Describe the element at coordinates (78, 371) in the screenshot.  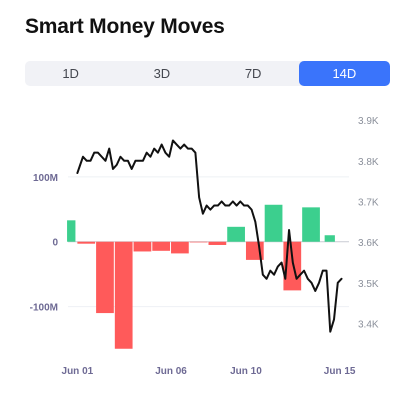
I see `x-tick-label: Jun 01` at that location.